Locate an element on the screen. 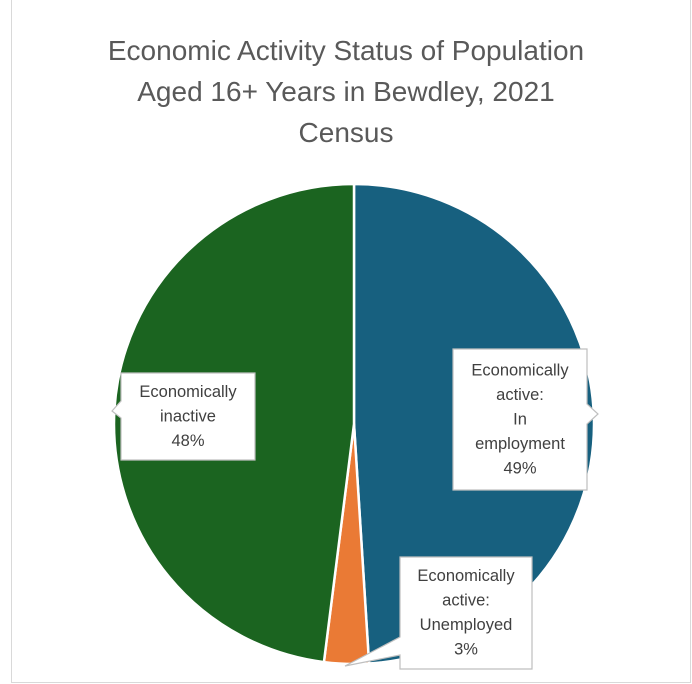 This screenshot has width=692, height=684. data-label-value: 49% is located at coordinates (519, 468).